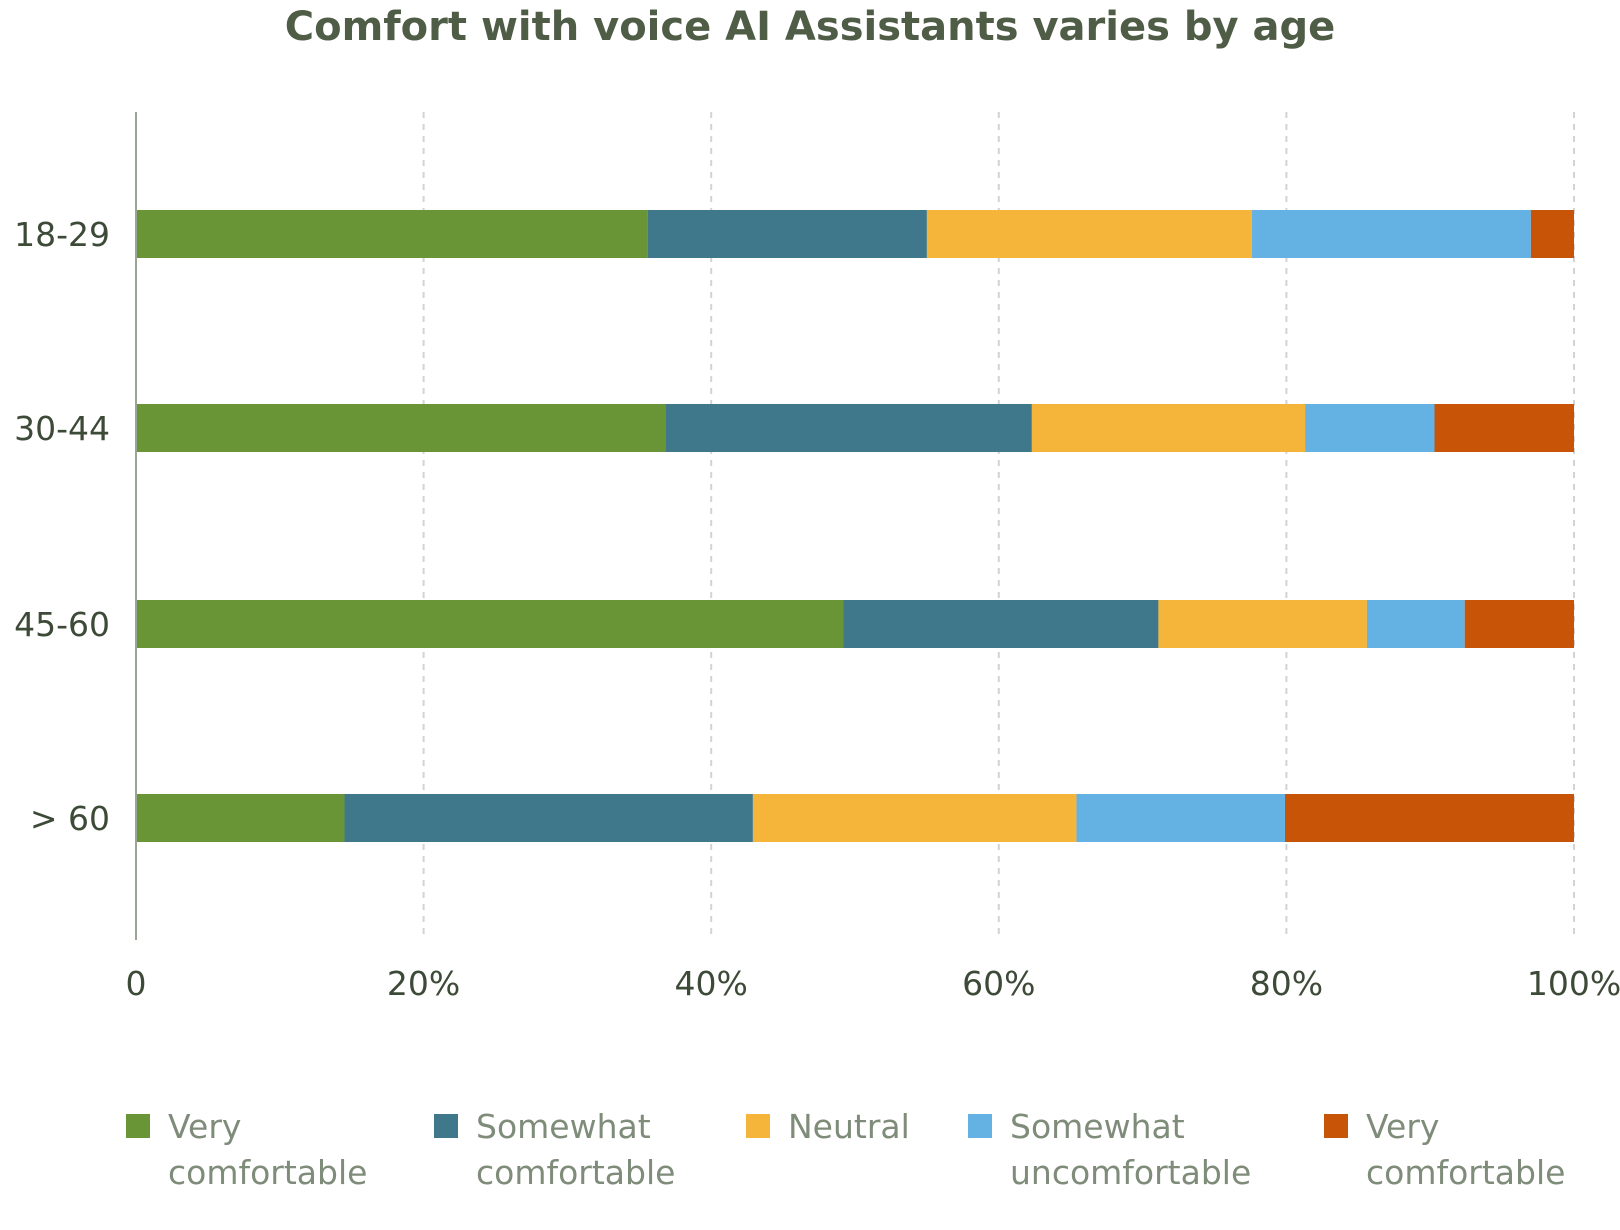 The image size is (1620, 1230). I want to click on legend-item: Somewhat comfortable, so click(554, 1149).